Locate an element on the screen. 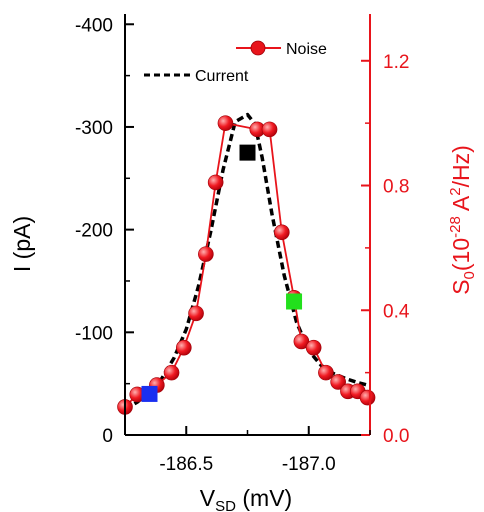 The image size is (484, 512). marker-square-blue is located at coordinates (149, 393).